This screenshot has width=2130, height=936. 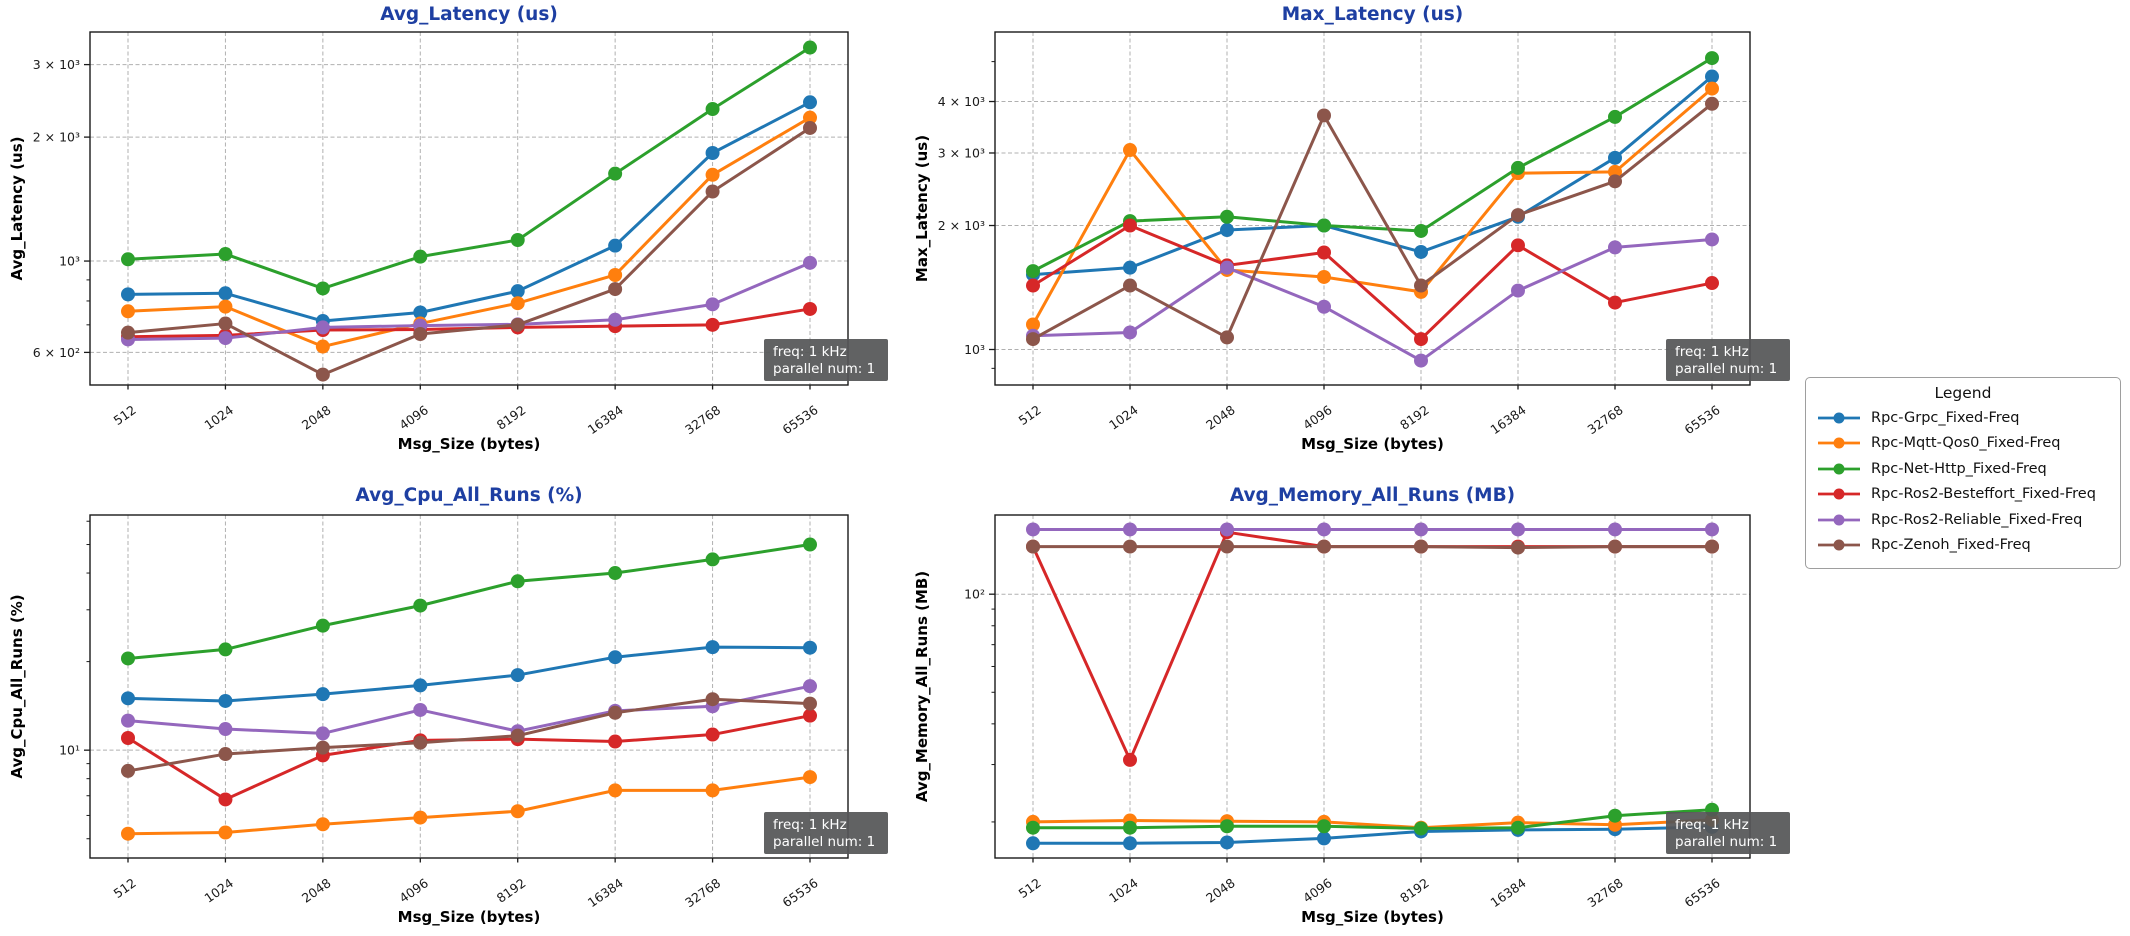 I want to click on legend-item-2: Rpc-Net-Http_Fixed-Freq, so click(x=1963, y=469).